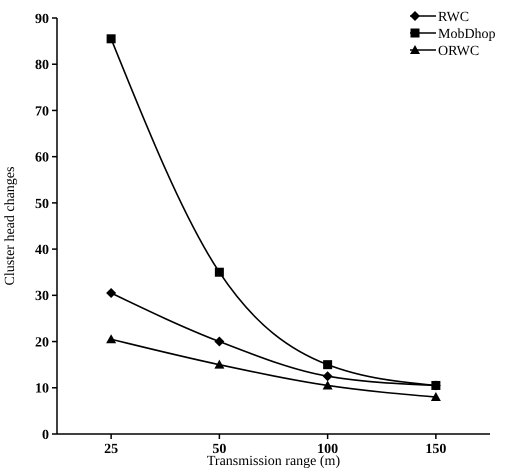  I want to click on y-tick-label: 70, so click(42, 112).